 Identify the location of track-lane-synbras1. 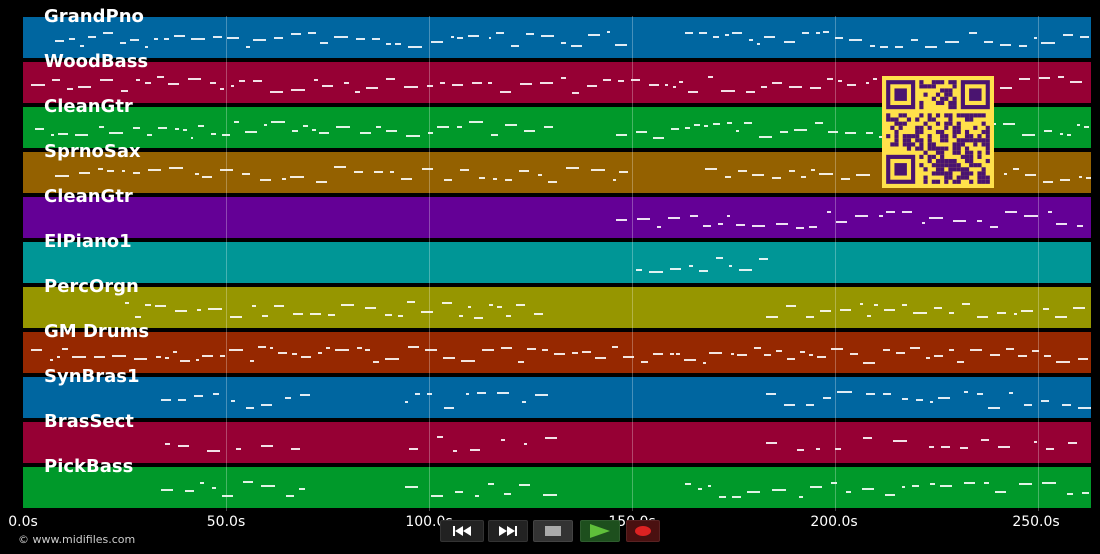
(557, 397).